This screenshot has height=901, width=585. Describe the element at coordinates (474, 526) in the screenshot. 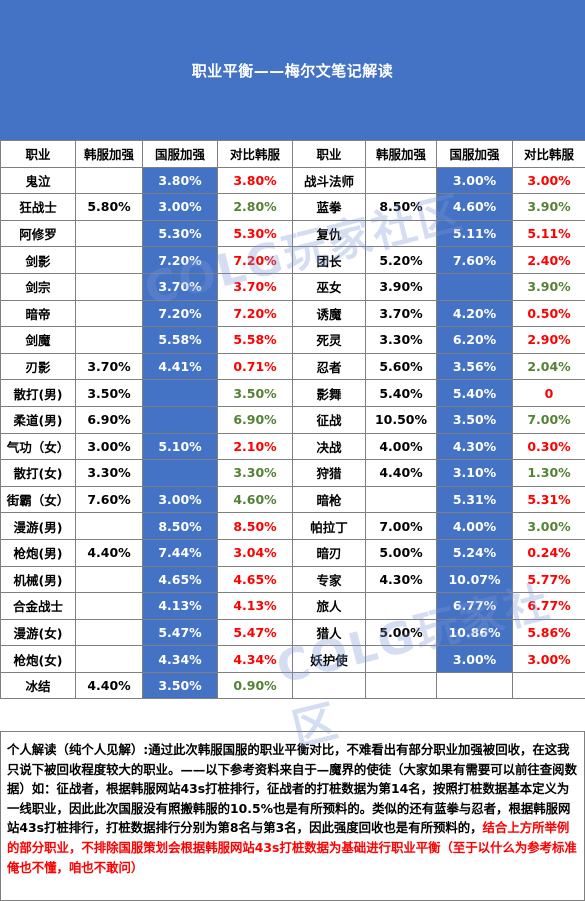

I see `cn-buff-cell: 4.00%` at that location.